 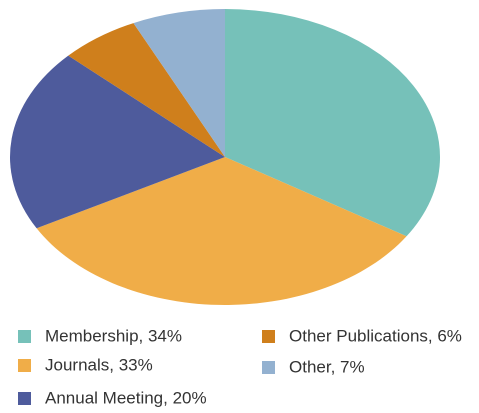 What do you see at coordinates (126, 397) in the screenshot?
I see `legend-label: Annual Meeting, 20%` at bounding box center [126, 397].